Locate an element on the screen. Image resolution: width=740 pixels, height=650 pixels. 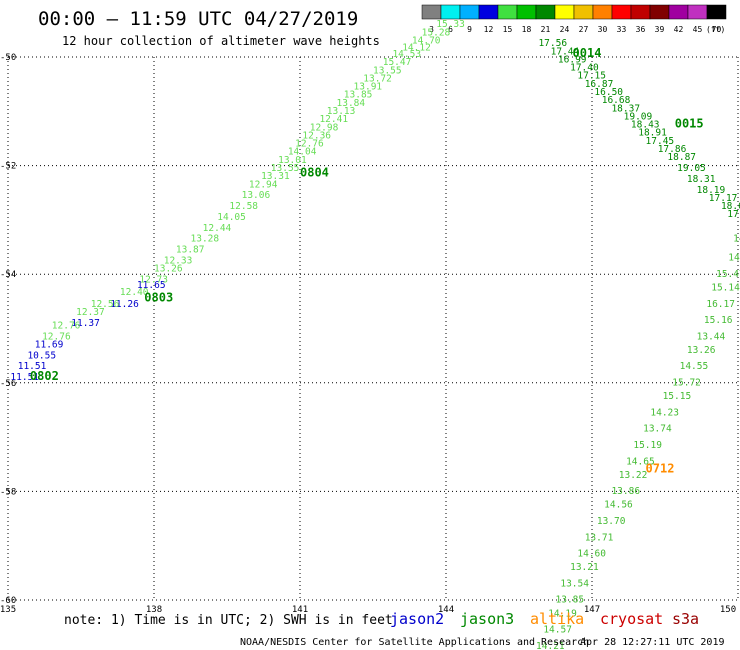
colorbar-legend: 3 6 9 12 15 18 21 24 27 30 33 36 39 42 45 70(ft) is located at coordinates (574, 19).